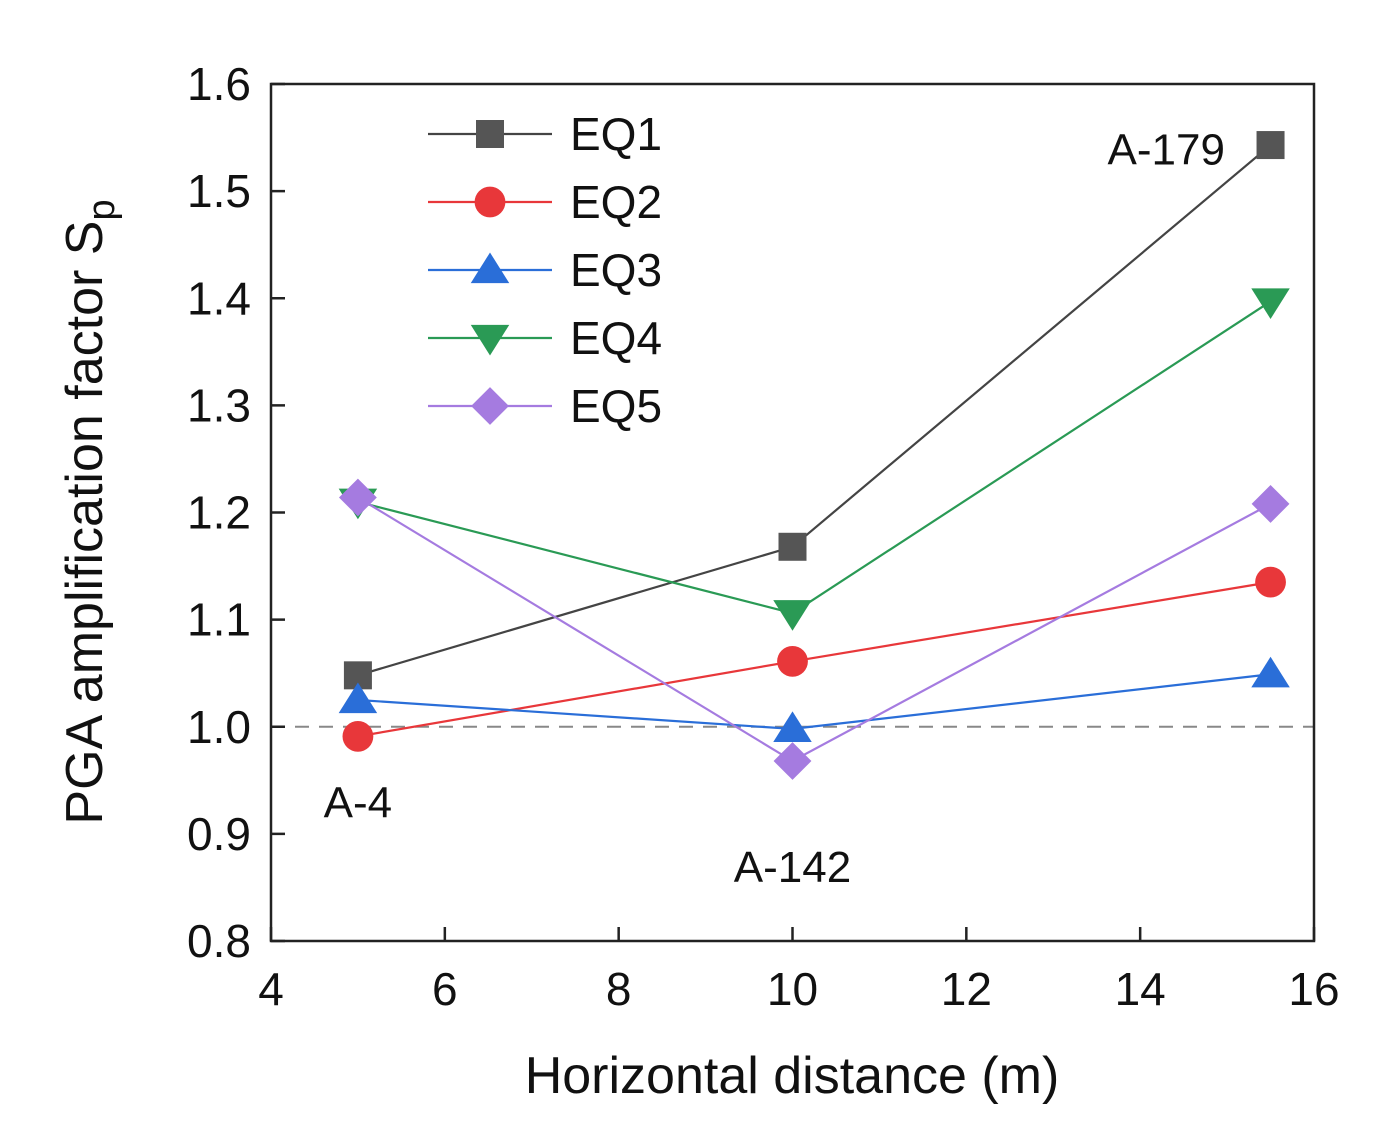  I want to click on series-line-eq3, so click(814, 701).